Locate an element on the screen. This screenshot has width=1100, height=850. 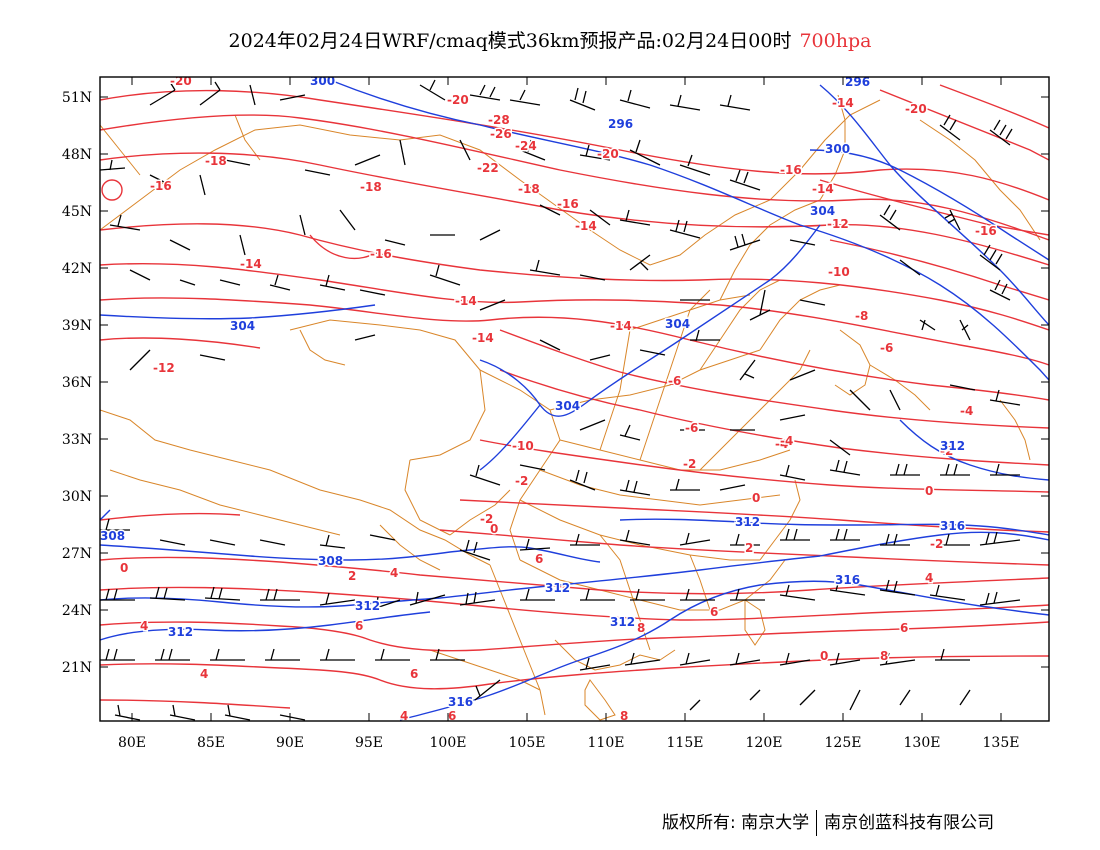
latitude-label: 42N is located at coordinates (77, 269).